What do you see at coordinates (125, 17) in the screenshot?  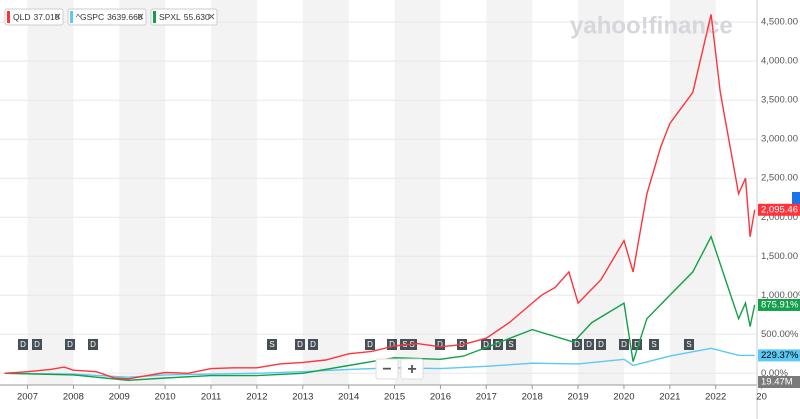 I see `legend-value: 3639.660` at bounding box center [125, 17].